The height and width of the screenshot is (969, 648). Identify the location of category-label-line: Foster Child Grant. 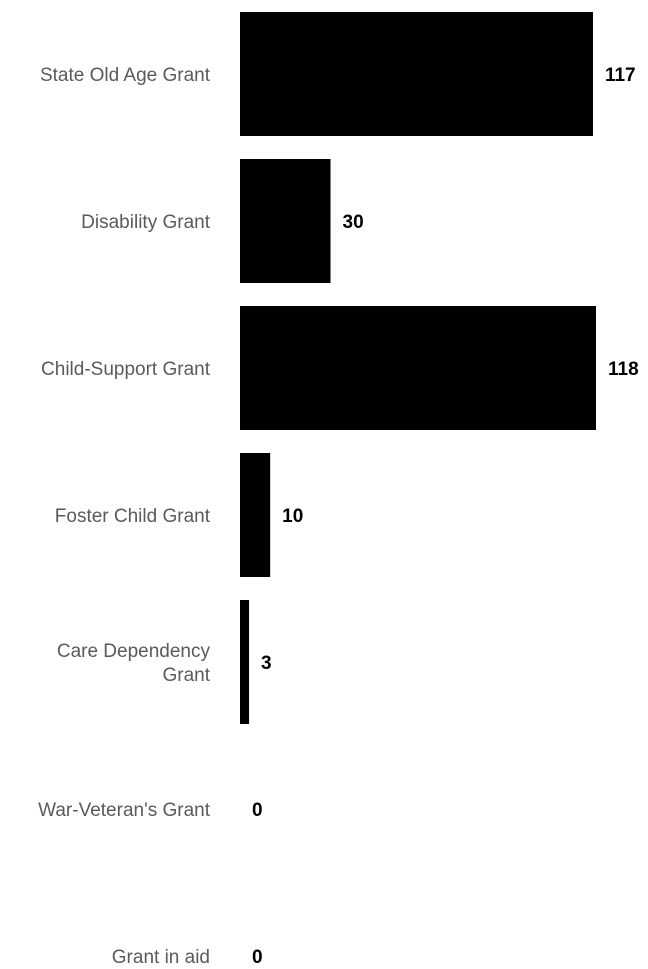
(133, 516).